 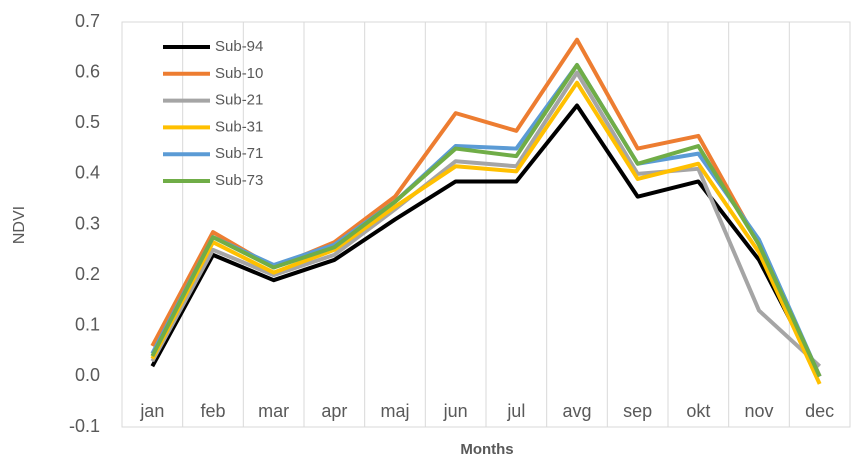 What do you see at coordinates (239, 126) in the screenshot?
I see `legend-label: Sub-31` at bounding box center [239, 126].